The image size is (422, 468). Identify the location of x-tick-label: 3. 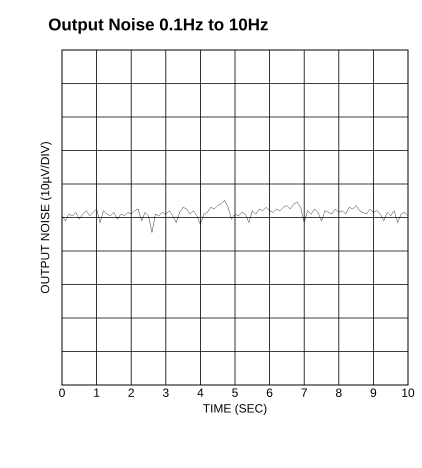
(165, 392).